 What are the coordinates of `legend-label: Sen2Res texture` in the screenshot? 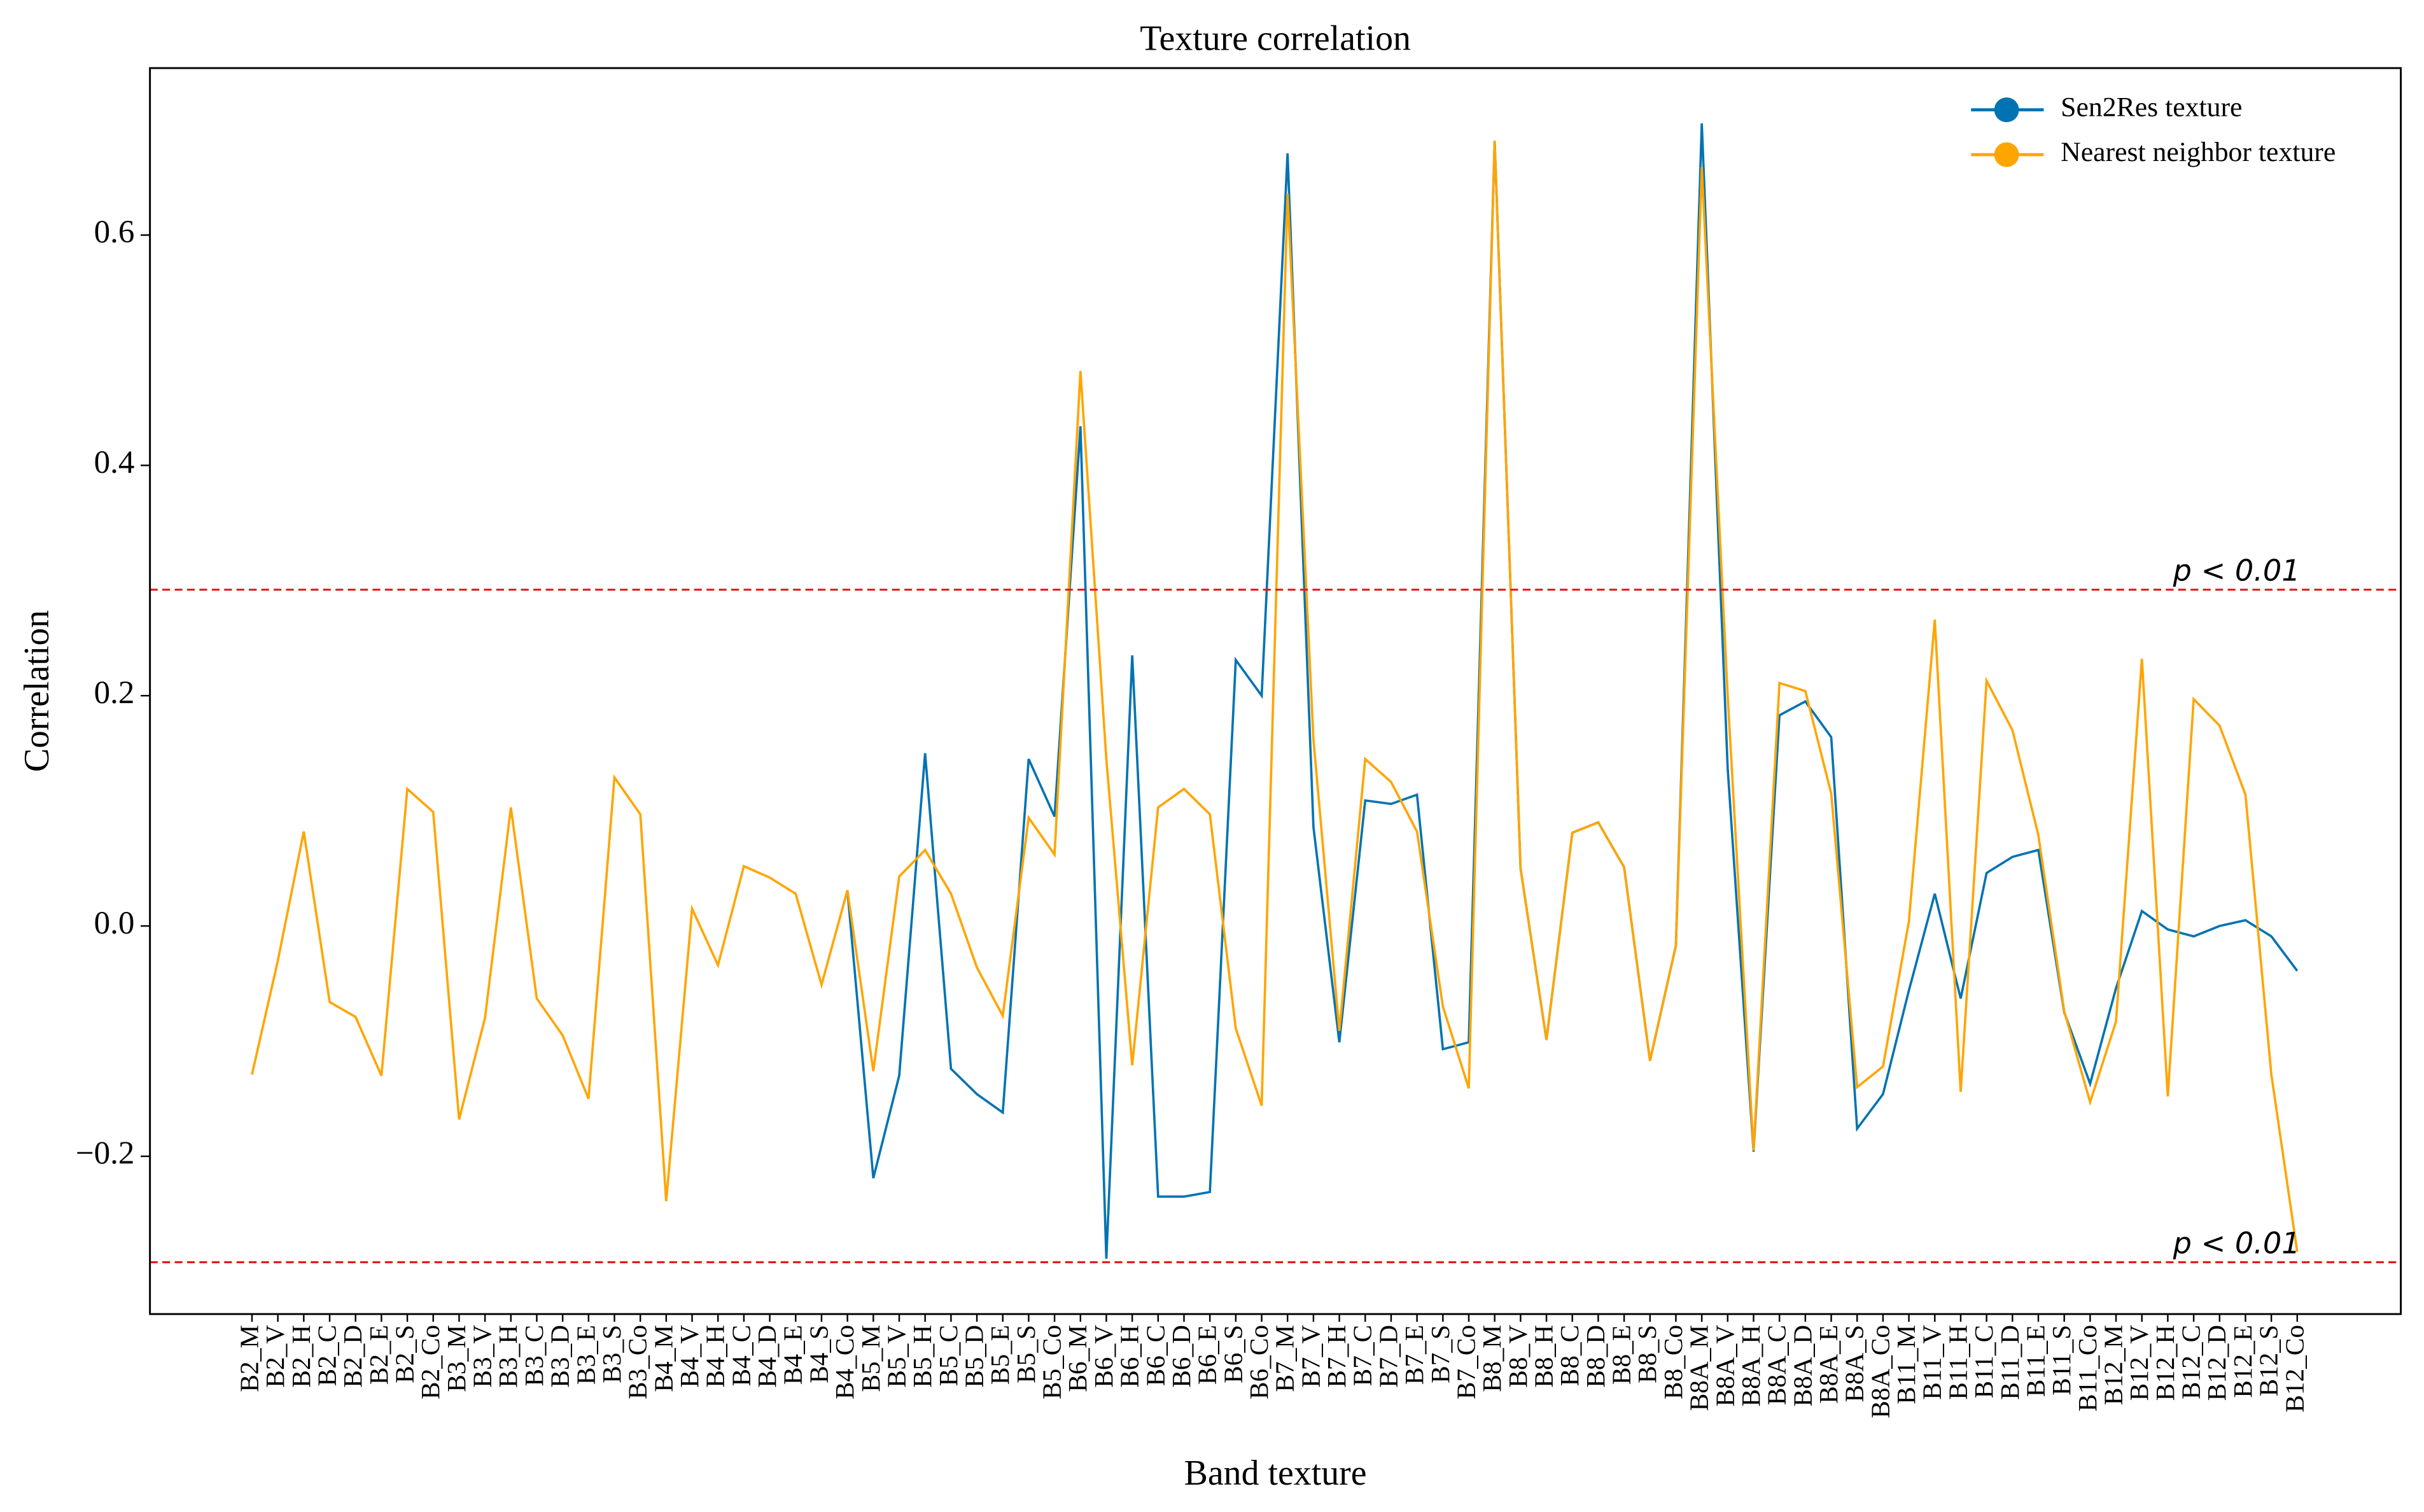 It's located at (2151, 107).